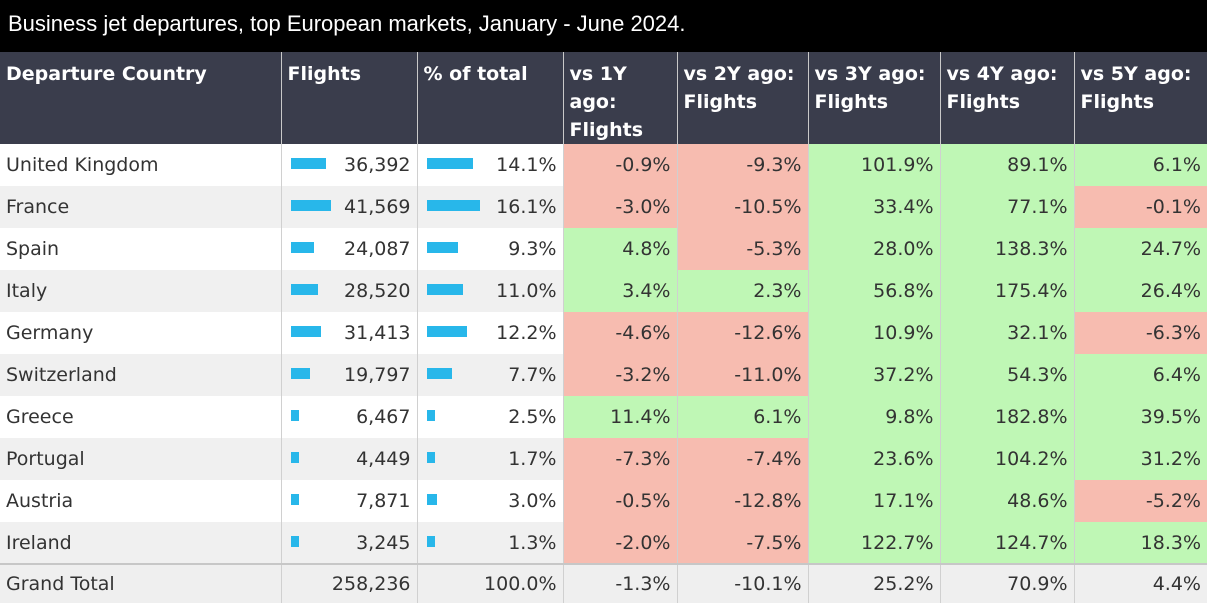 The image size is (1207, 603). What do you see at coordinates (489, 98) in the screenshot?
I see `header-pct-of-total: % of total` at bounding box center [489, 98].